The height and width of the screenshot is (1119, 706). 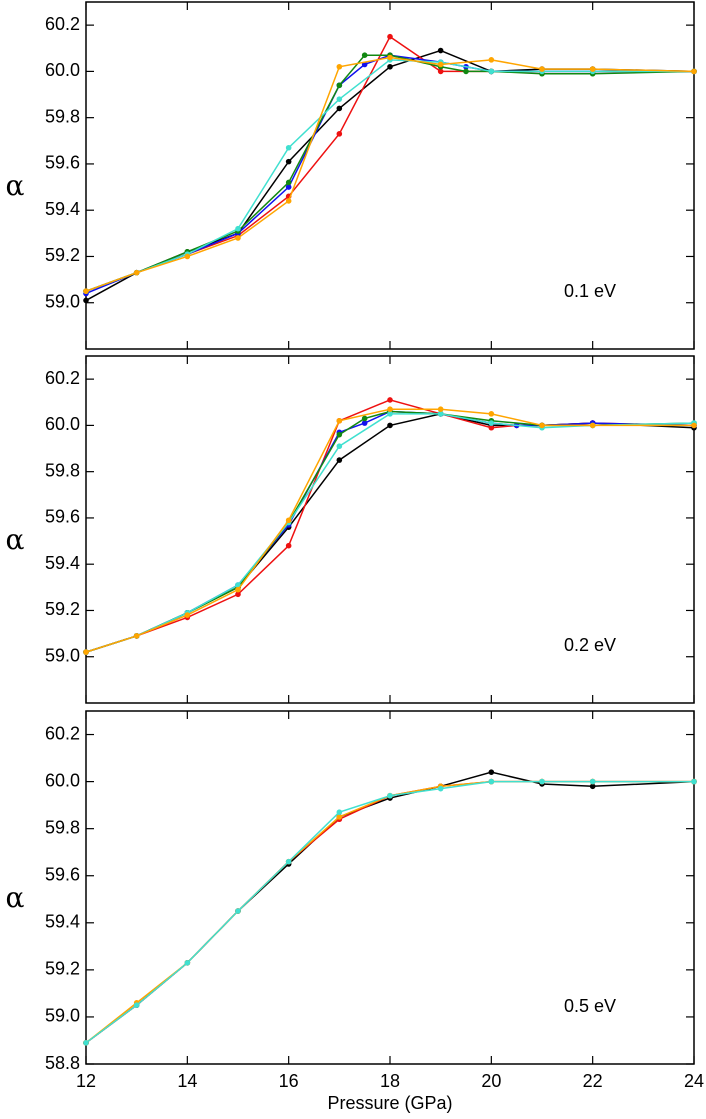 I want to click on annotation: 0.1 eV, so click(x=590, y=291).